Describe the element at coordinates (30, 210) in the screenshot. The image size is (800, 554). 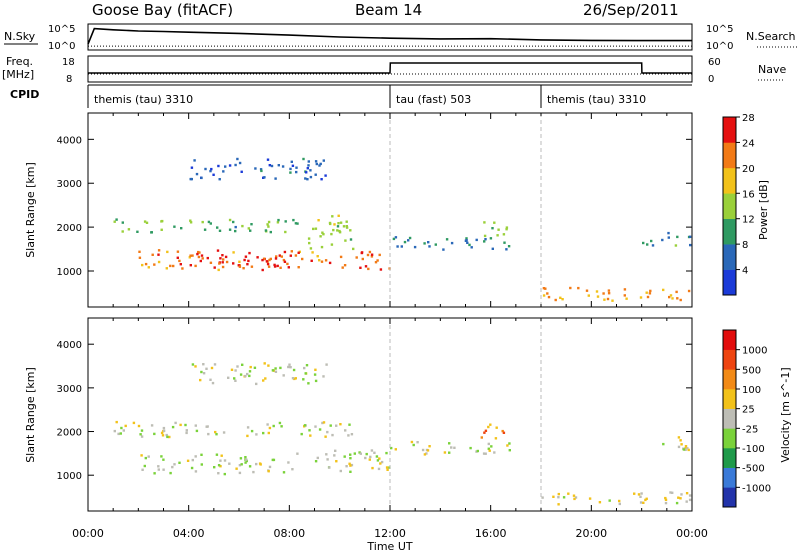
I see `power-ylabel: Slant Range [km]` at that location.